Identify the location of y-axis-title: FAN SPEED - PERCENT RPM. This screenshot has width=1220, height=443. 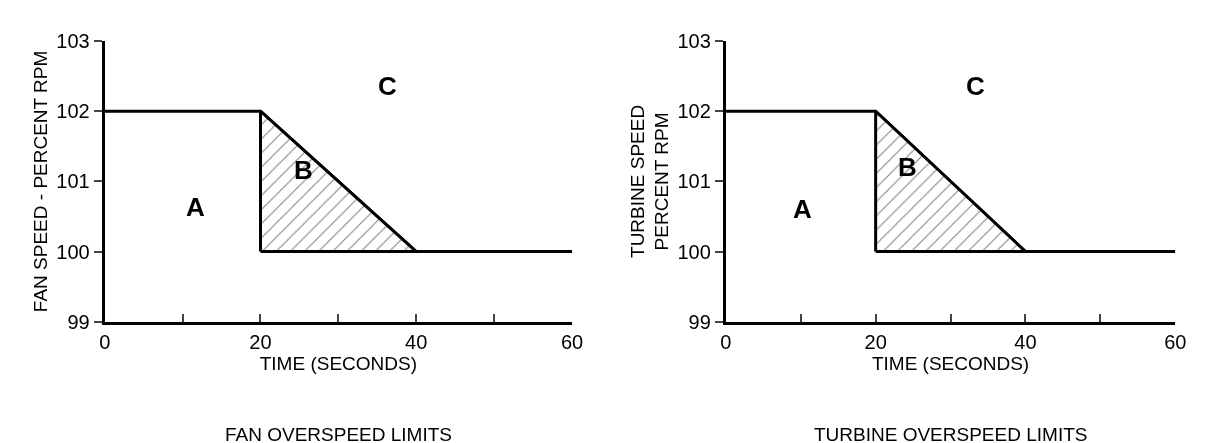
(41, 181).